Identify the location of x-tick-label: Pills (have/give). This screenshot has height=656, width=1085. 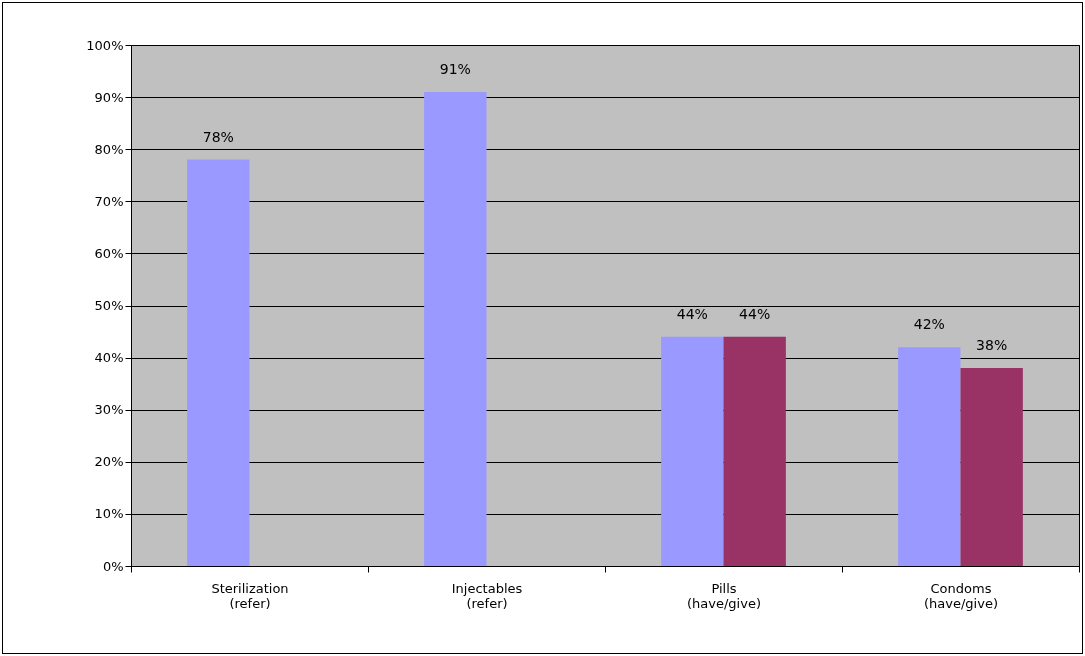
(724, 595).